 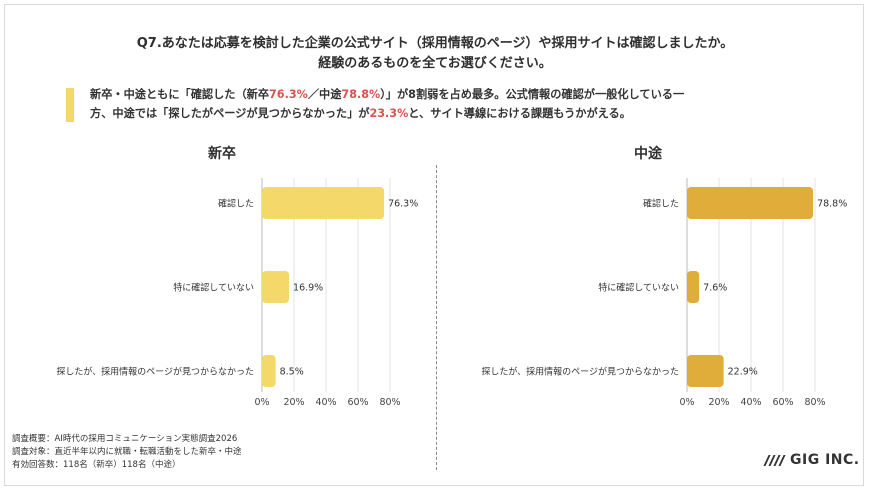 I want to click on data-label: 16.9%, so click(x=308, y=288).